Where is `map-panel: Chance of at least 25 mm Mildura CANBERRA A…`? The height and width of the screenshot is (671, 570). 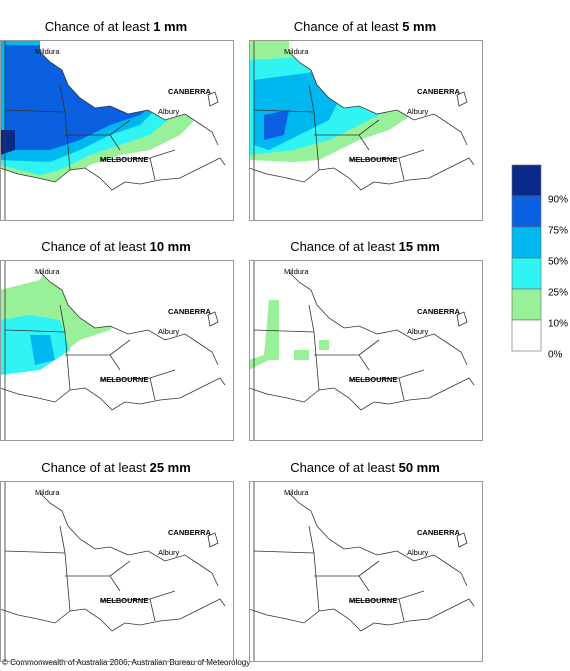 map-panel: Chance of at least 25 mm Mildura CANBERRA A… is located at coordinates (117, 561).